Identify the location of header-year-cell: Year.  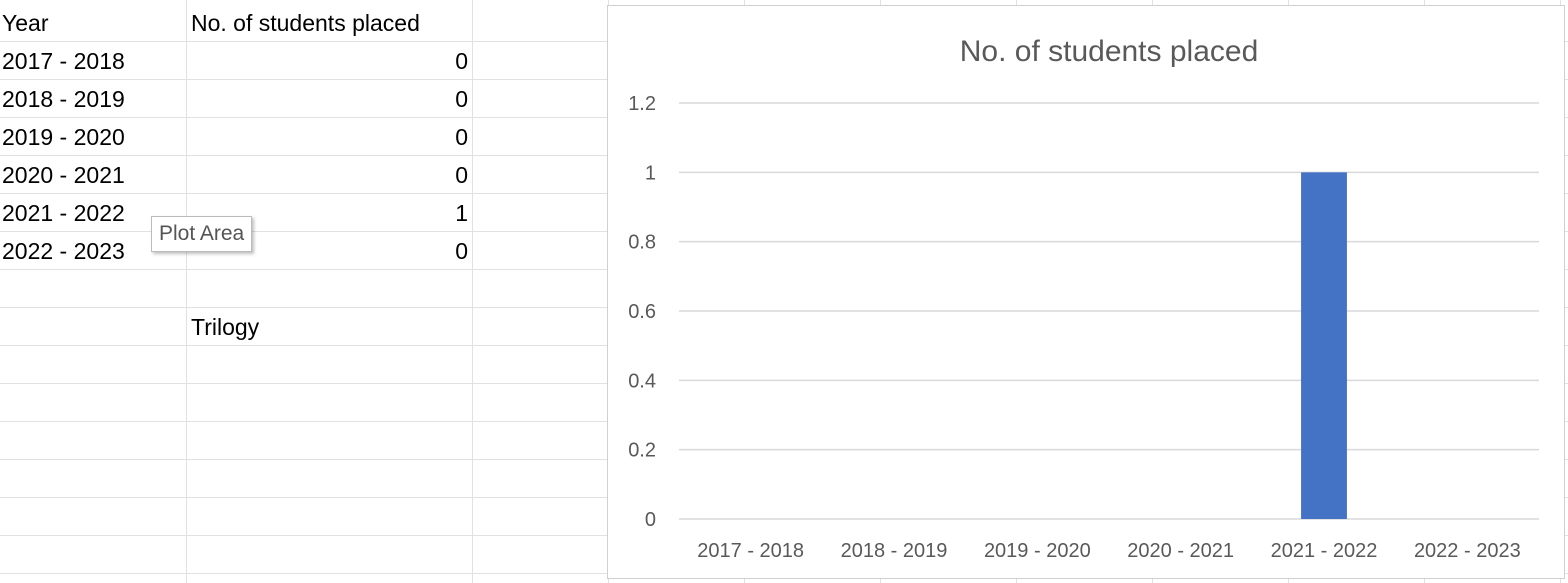
(25, 23).